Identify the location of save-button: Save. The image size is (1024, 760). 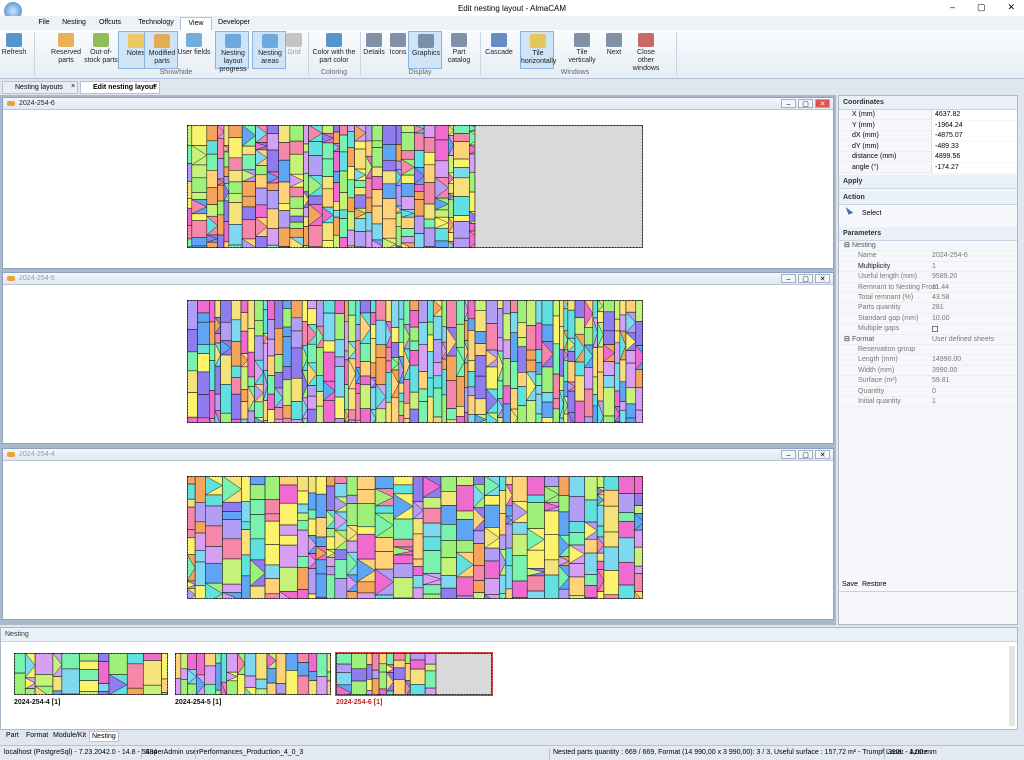
(850, 584).